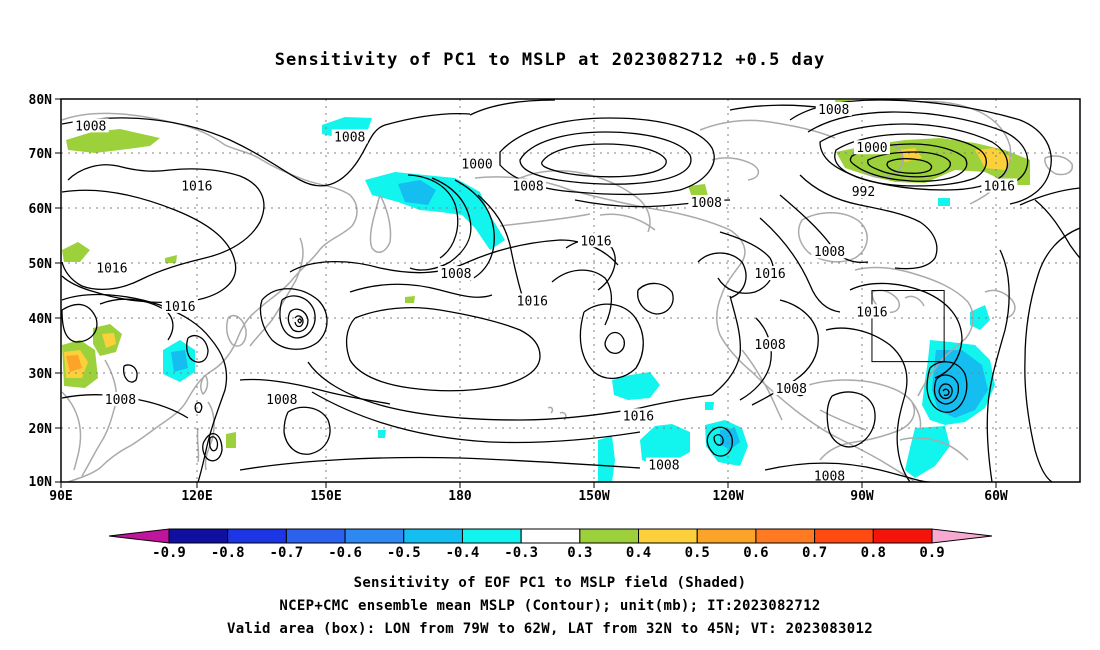 The width and height of the screenshot is (1100, 650). Describe the element at coordinates (762, 385) in the screenshot. I see `coastline-baja` at that location.